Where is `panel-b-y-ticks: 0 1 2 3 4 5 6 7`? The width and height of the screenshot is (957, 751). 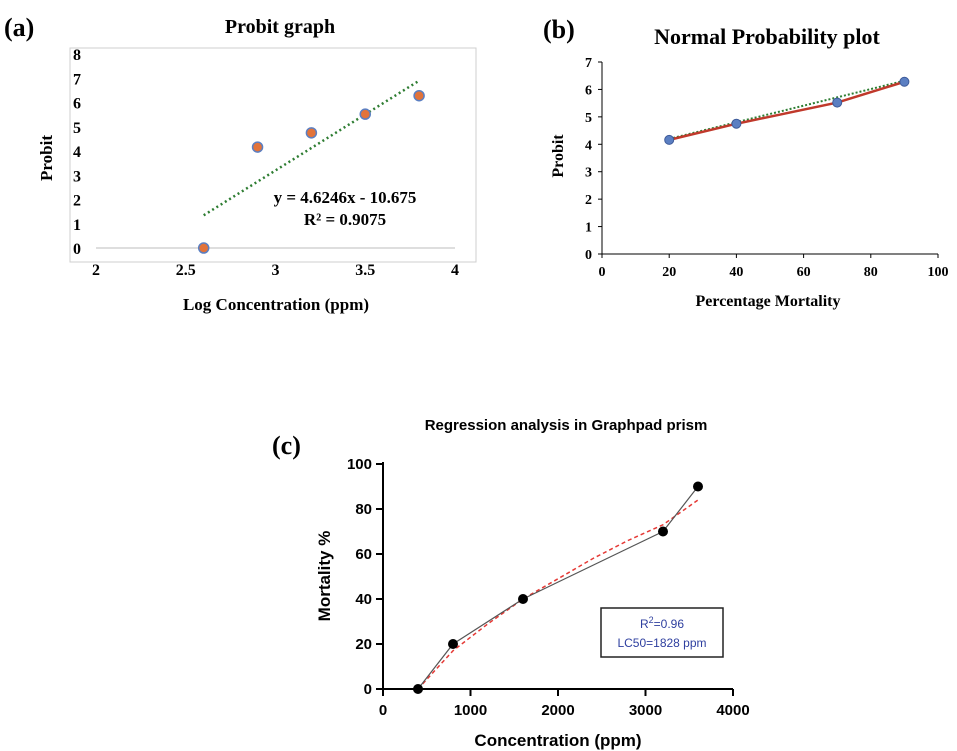 panel-b-y-ticks: 0 1 2 3 4 5 6 7 is located at coordinates (593, 159).